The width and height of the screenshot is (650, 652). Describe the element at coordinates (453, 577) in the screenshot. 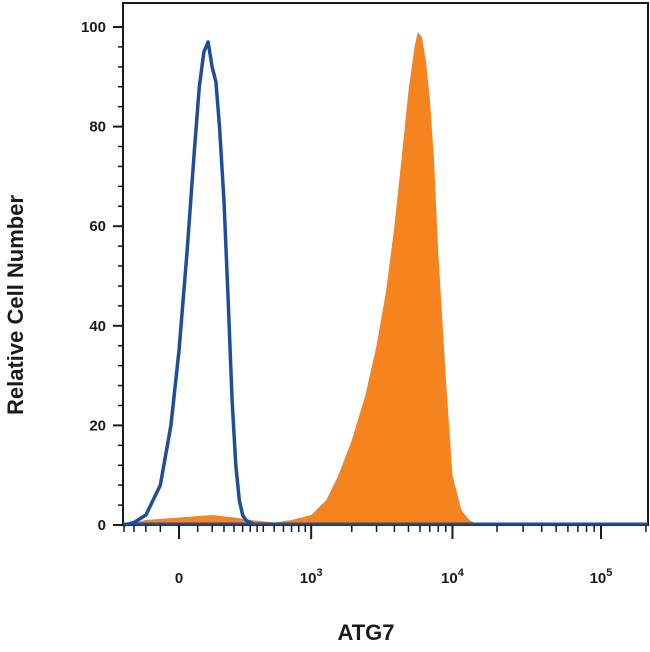

I see `x-tick-label: 10⁴` at that location.